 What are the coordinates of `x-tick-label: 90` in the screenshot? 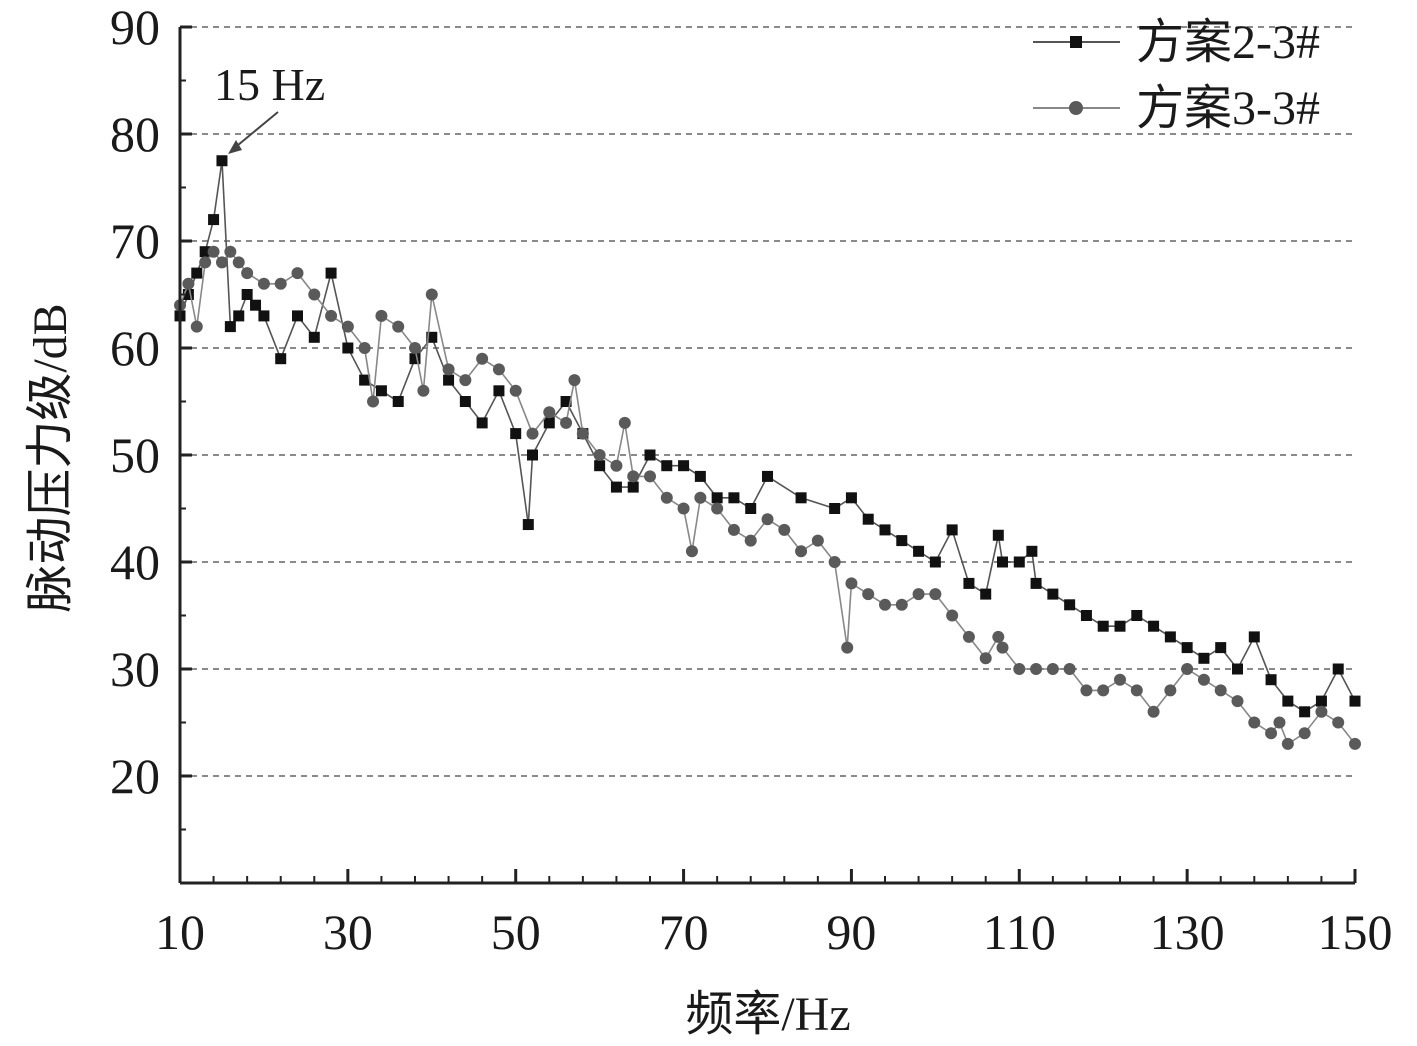 It's located at (851, 932).